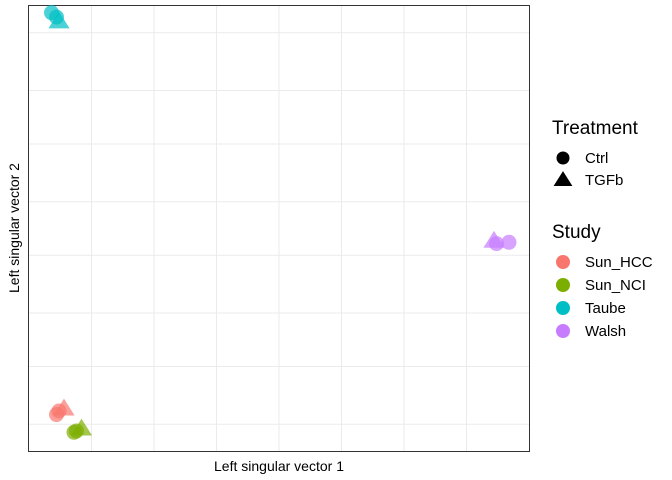 The height and width of the screenshot is (480, 672). What do you see at coordinates (604, 180) in the screenshot?
I see `legend-label-tgfb: TGFb` at bounding box center [604, 180].